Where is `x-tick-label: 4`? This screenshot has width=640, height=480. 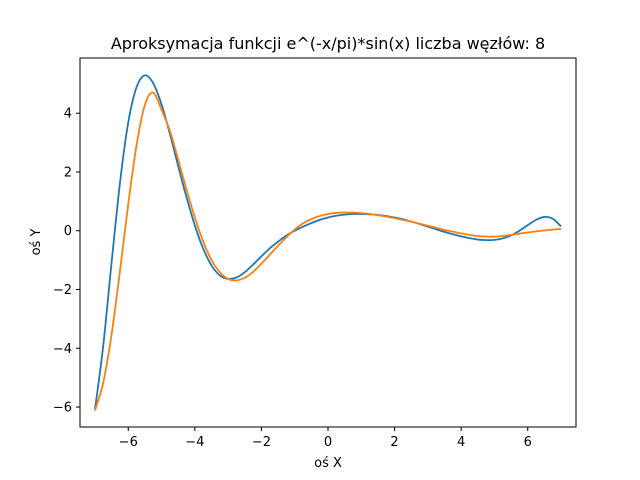 x-tick-label: 4 is located at coordinates (461, 442).